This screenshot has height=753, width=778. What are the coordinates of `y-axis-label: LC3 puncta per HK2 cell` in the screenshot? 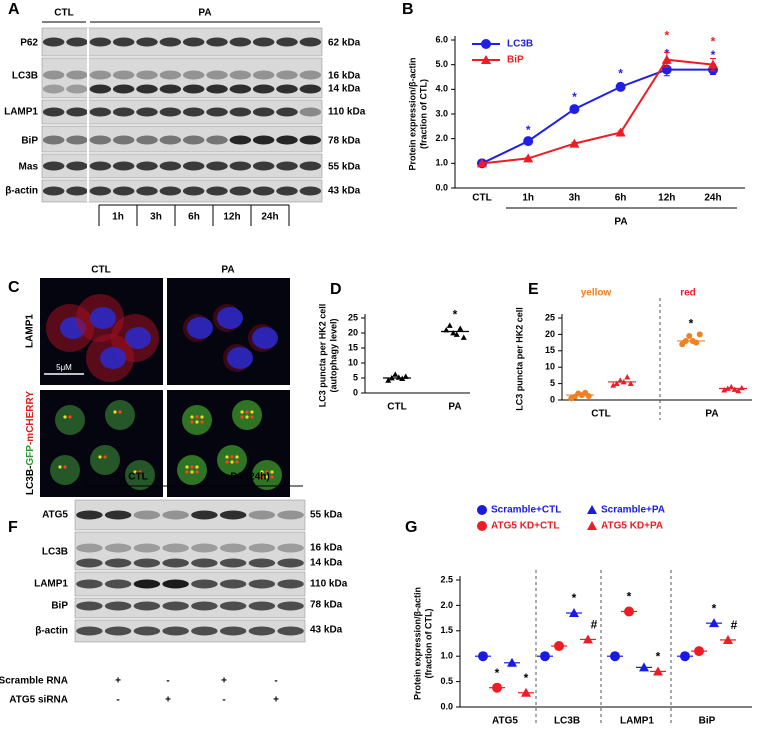 It's located at (519, 359).